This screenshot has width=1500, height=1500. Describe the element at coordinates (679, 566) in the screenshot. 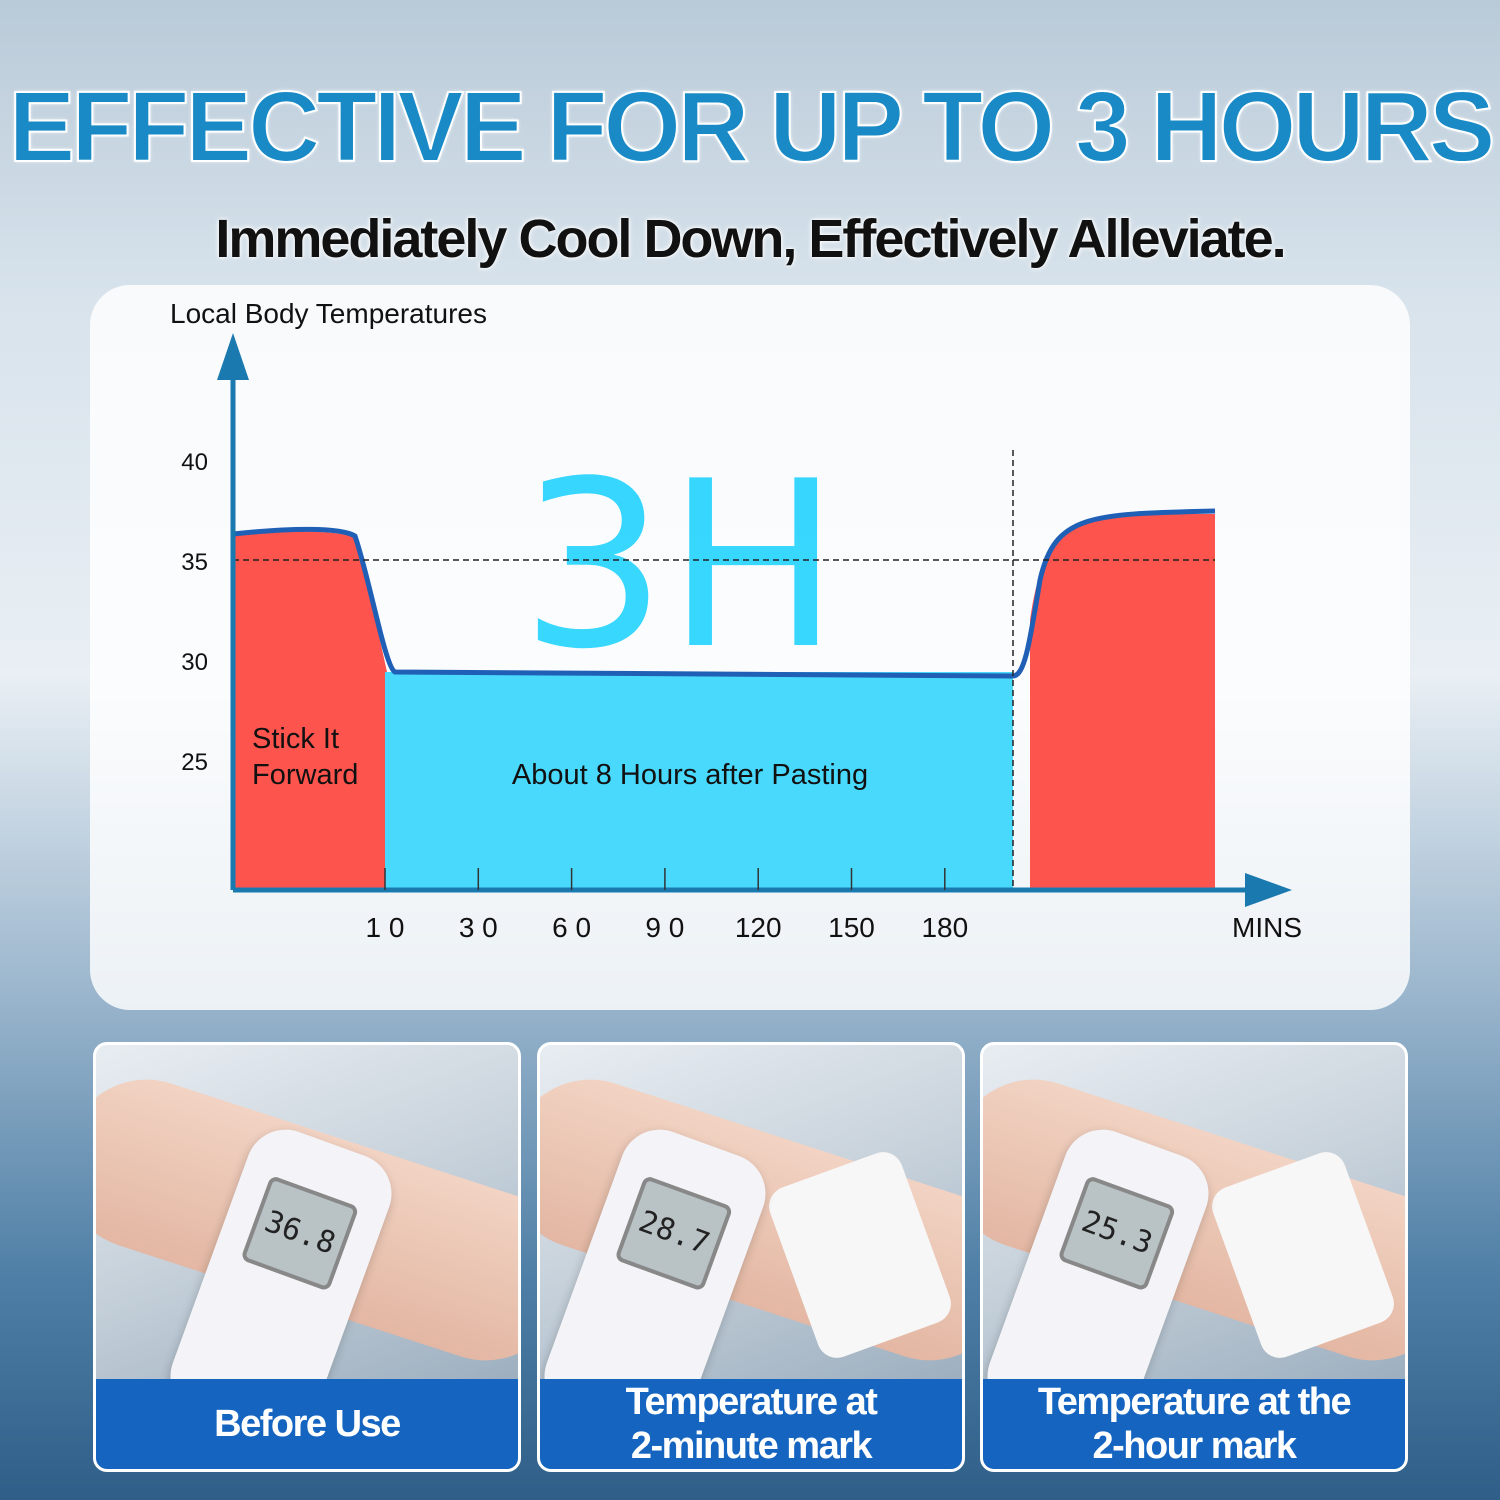

I see `big-3h-label: 3H` at that location.